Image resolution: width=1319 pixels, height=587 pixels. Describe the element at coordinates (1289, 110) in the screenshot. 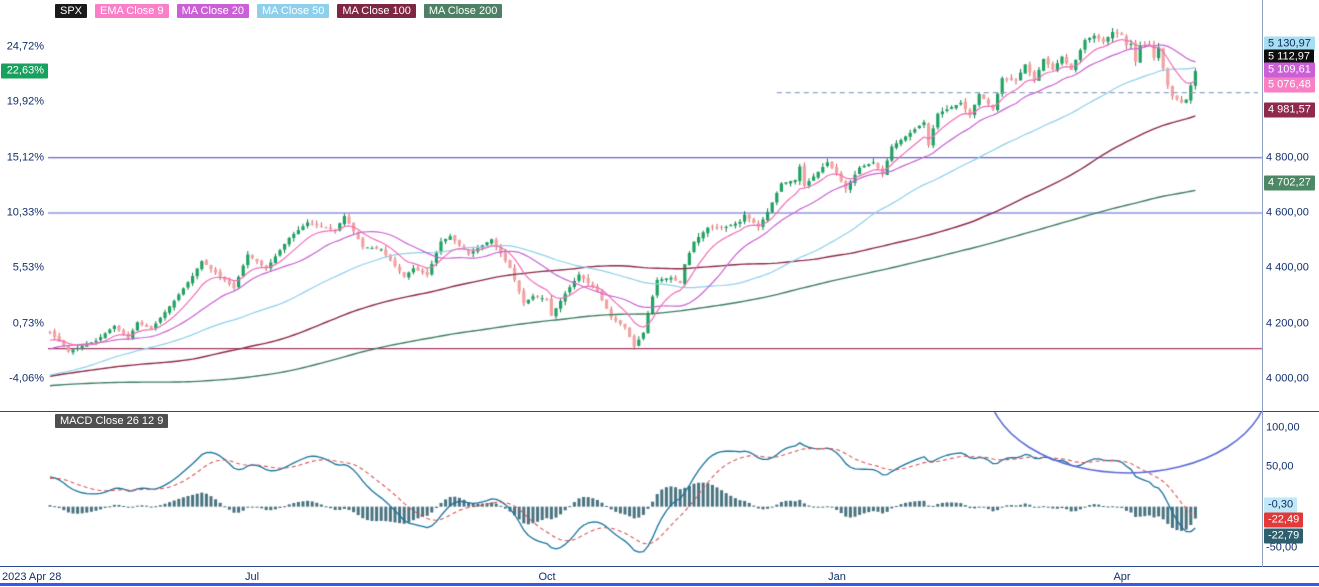

I see `ma100-value-badge: 4 981,57` at that location.